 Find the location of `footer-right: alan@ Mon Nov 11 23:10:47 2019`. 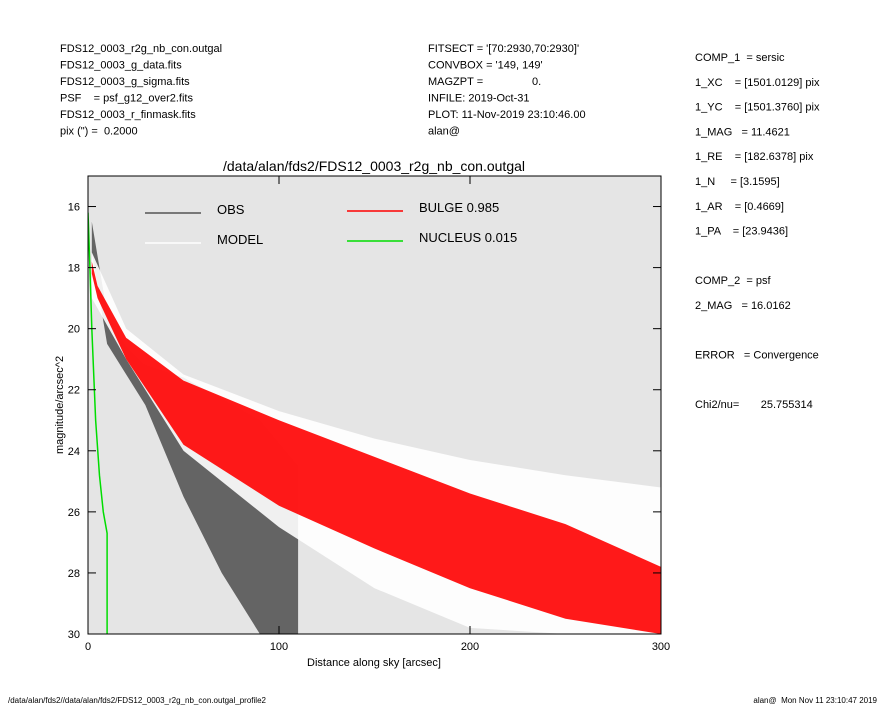

footer-right: alan@ Mon Nov 11 23:10:47 2019 is located at coordinates (815, 700).